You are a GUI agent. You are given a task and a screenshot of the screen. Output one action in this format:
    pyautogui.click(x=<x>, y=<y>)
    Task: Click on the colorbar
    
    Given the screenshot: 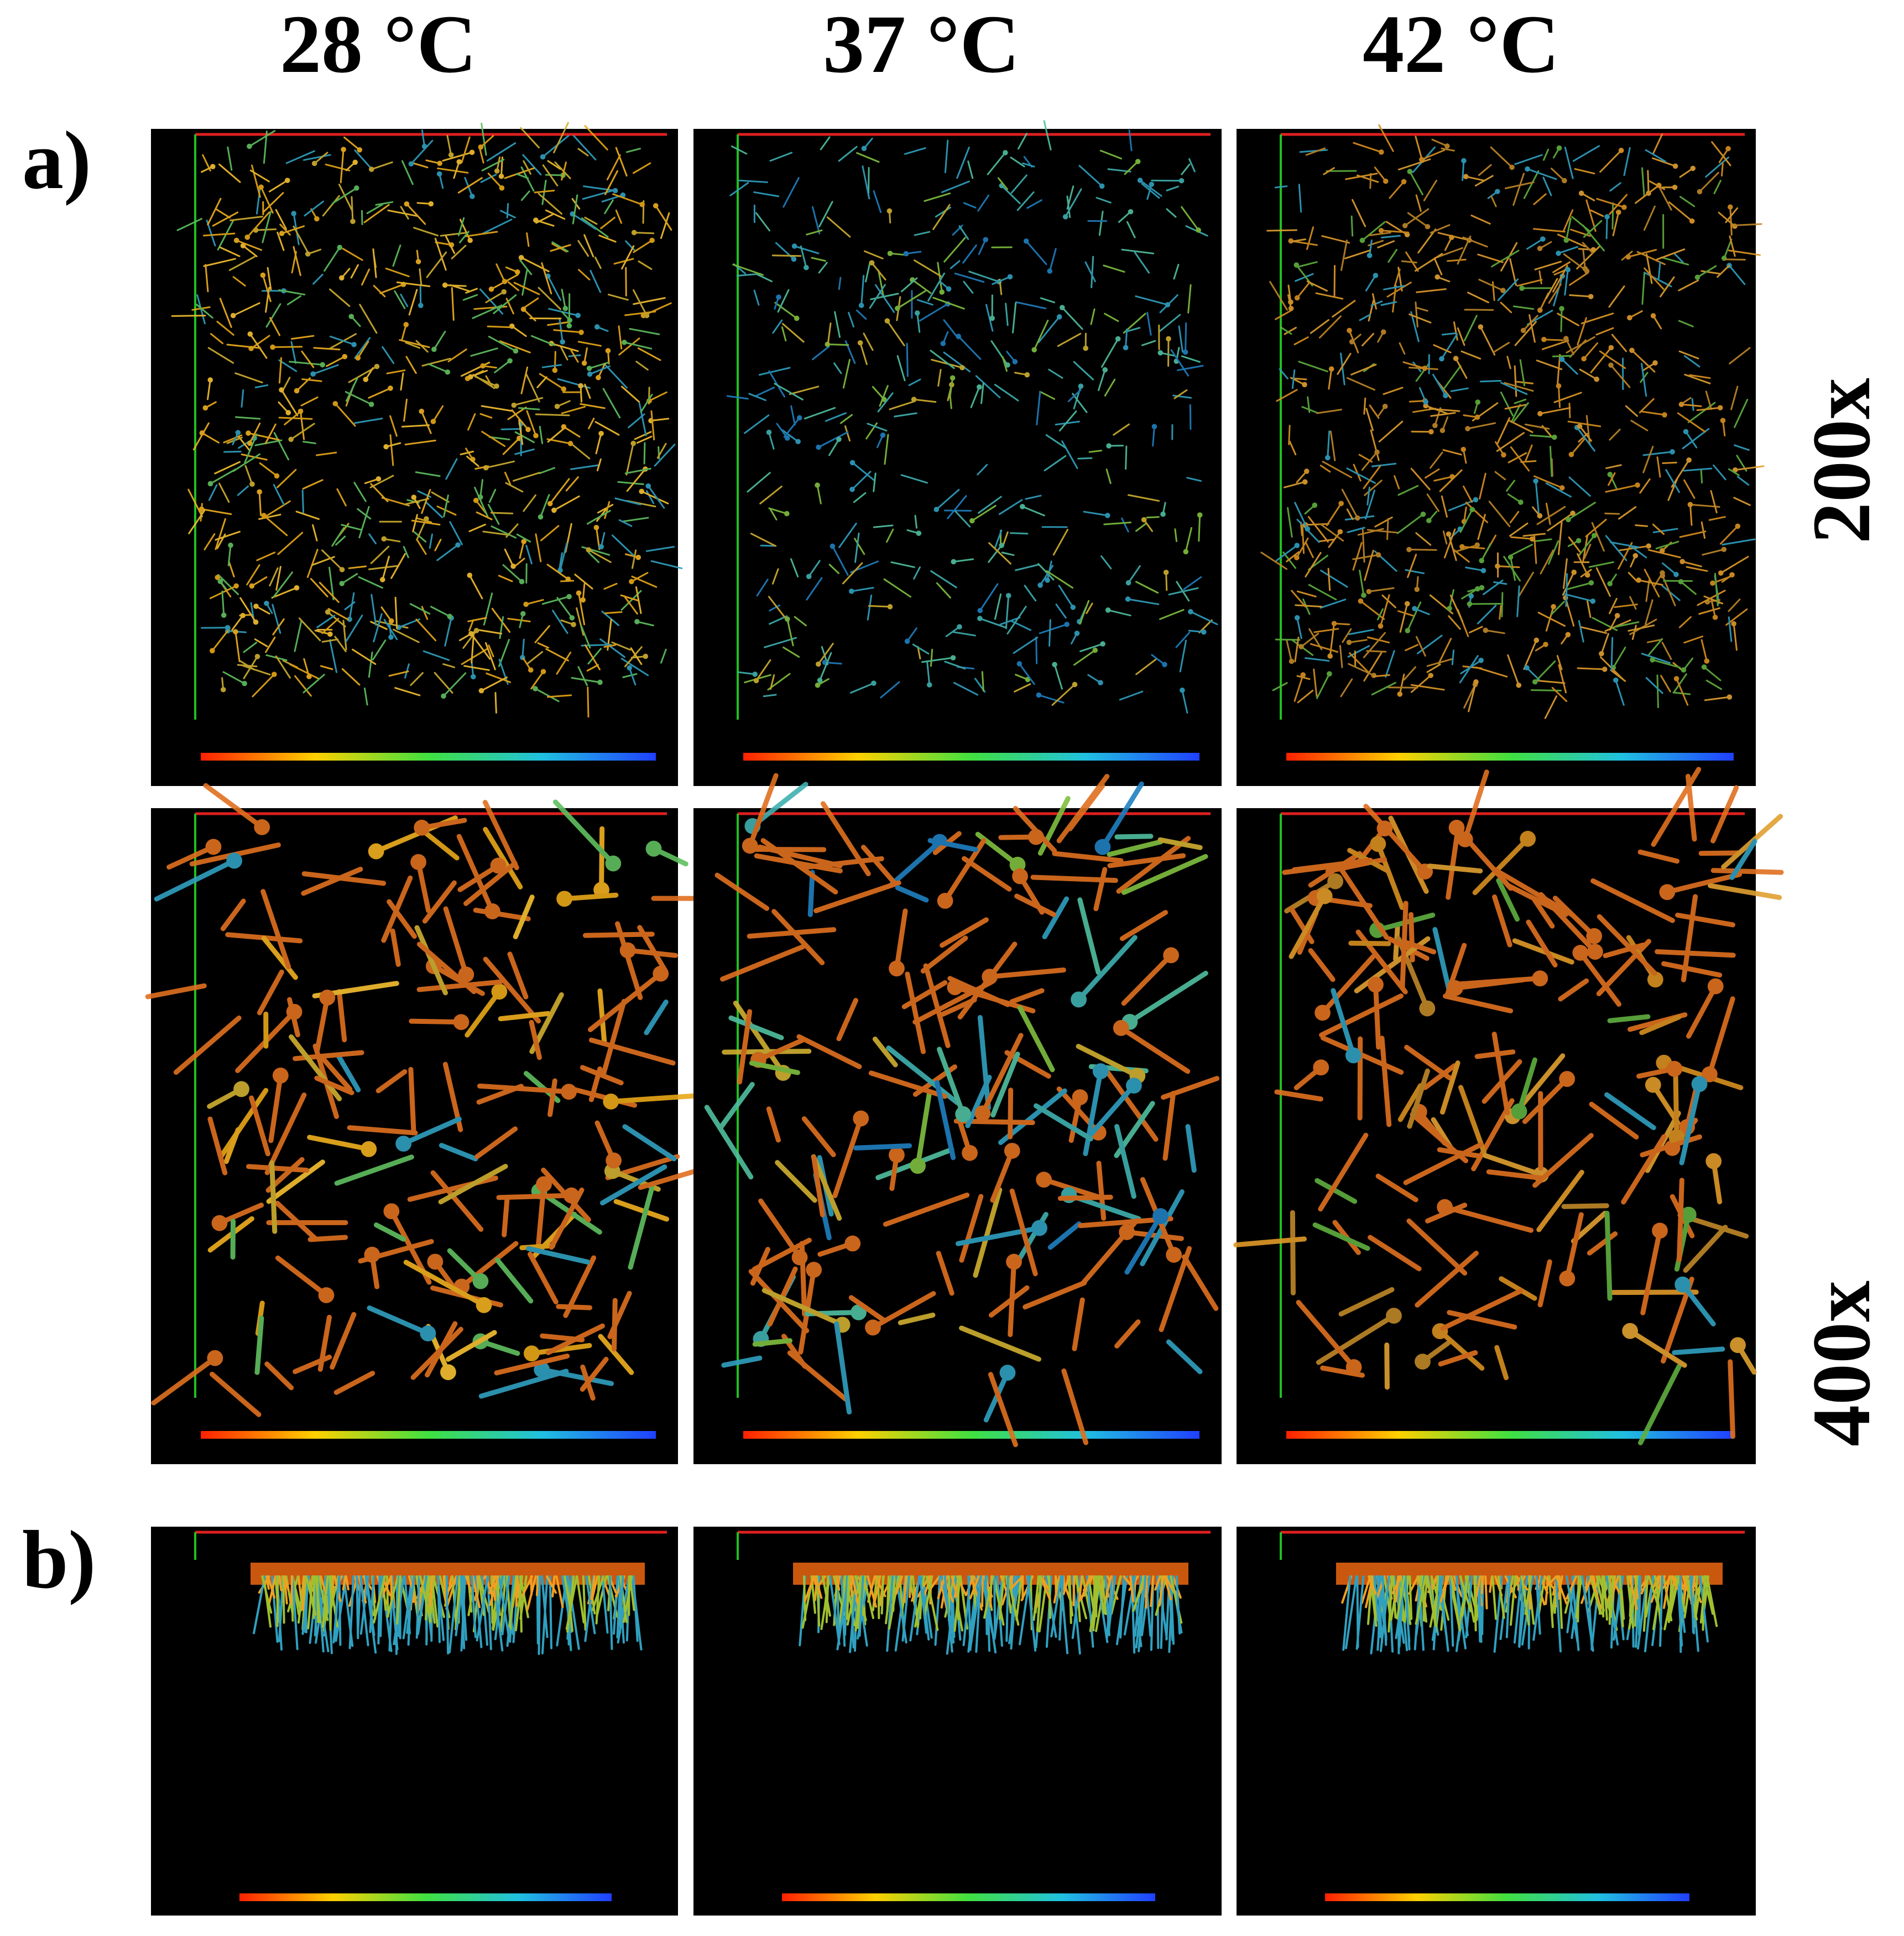 What is the action you would take?
    pyautogui.click(x=428, y=1435)
    